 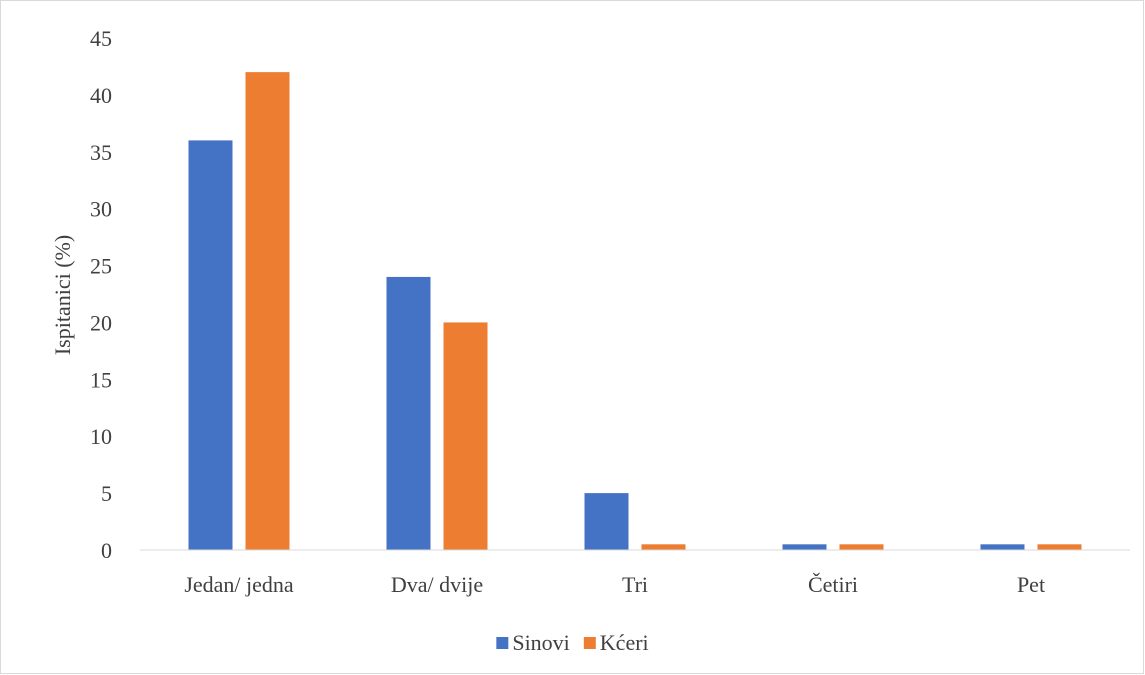 What do you see at coordinates (861, 547) in the screenshot?
I see `bar-kćeri-4` at bounding box center [861, 547].